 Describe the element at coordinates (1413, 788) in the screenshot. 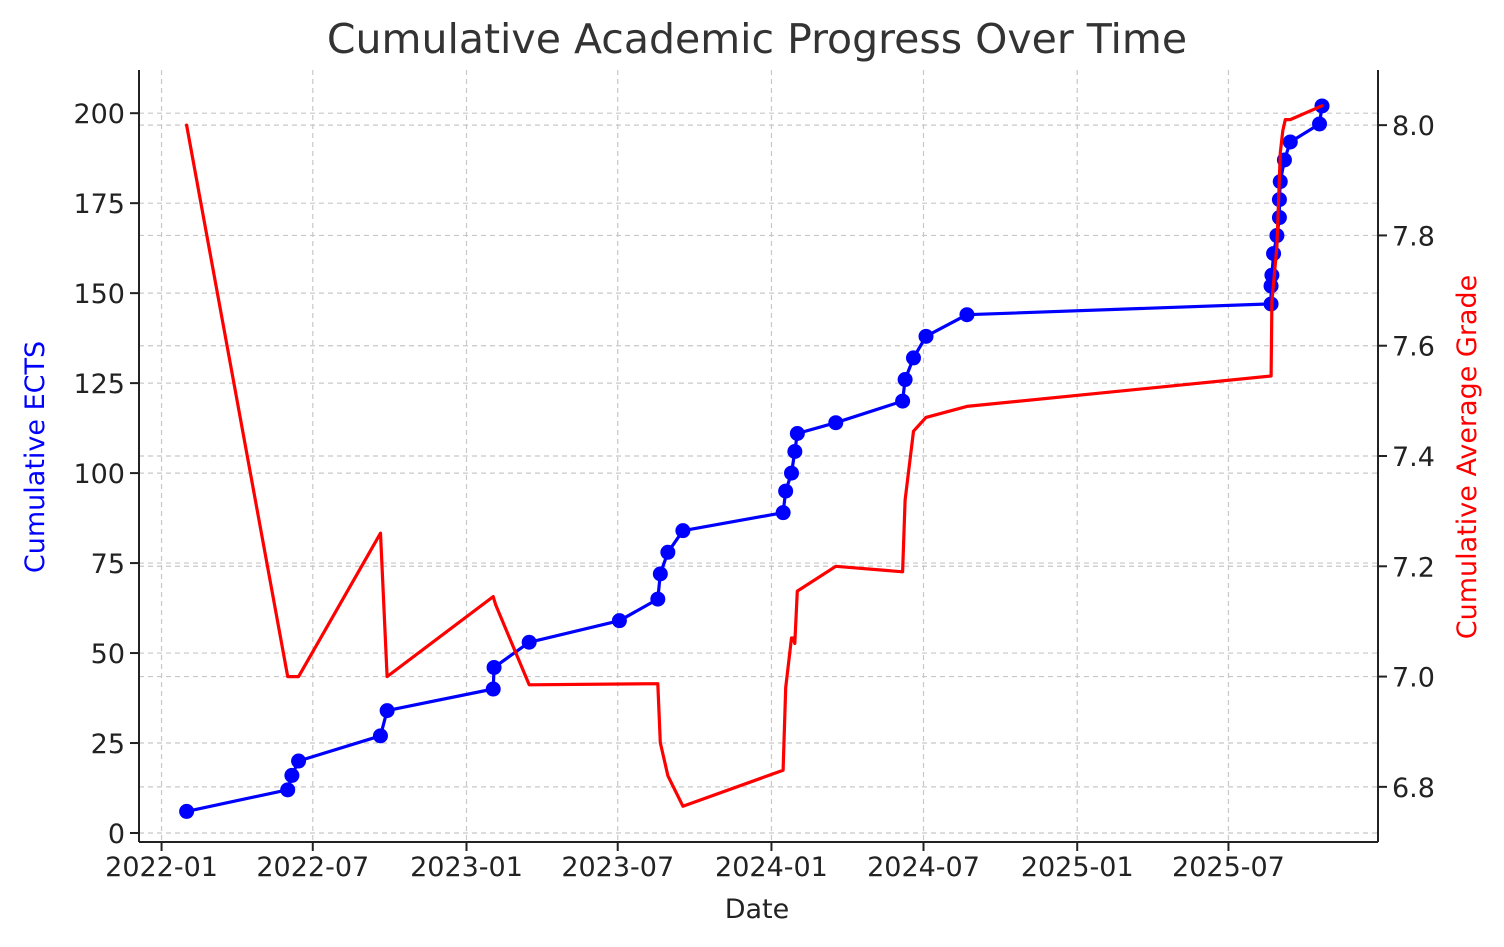

I see `right-y-tick-label: 6.8` at that location.